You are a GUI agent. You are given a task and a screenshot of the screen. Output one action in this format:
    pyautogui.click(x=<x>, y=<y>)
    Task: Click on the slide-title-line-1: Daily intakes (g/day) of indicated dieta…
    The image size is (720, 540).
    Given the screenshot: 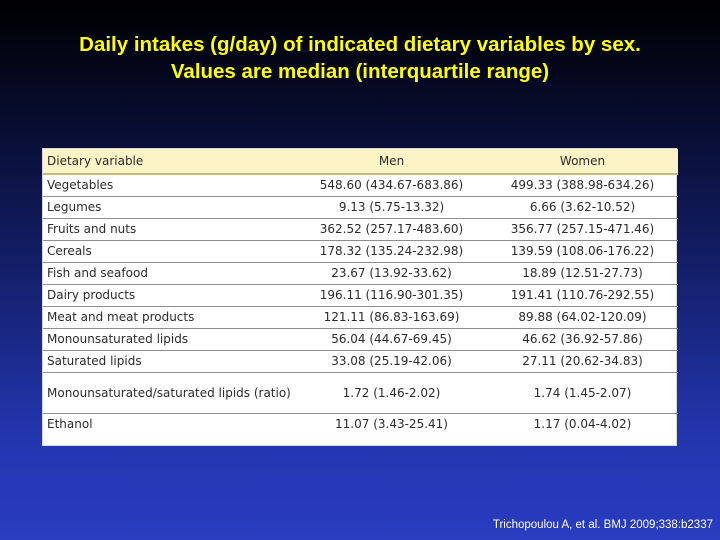 What is the action you would take?
    pyautogui.click(x=360, y=44)
    